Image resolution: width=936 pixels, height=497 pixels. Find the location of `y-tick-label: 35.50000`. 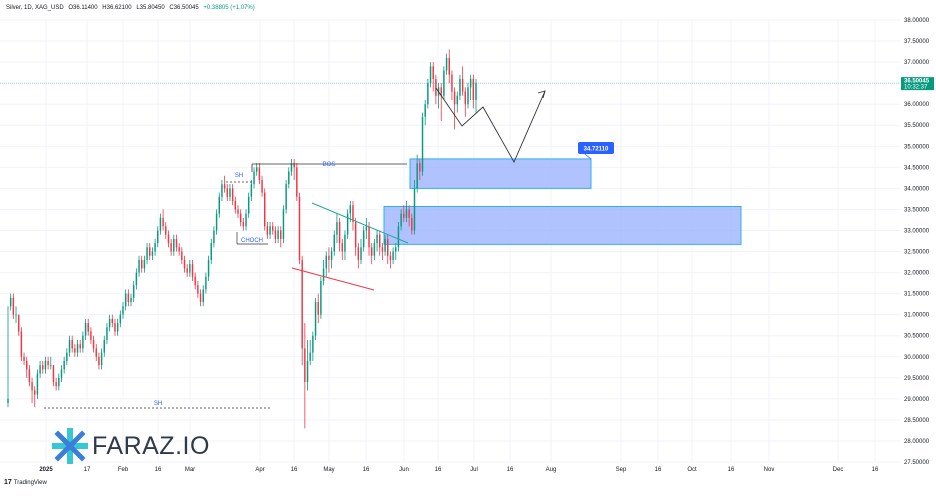

y-tick-label: 35.50000 is located at coordinates (917, 126).